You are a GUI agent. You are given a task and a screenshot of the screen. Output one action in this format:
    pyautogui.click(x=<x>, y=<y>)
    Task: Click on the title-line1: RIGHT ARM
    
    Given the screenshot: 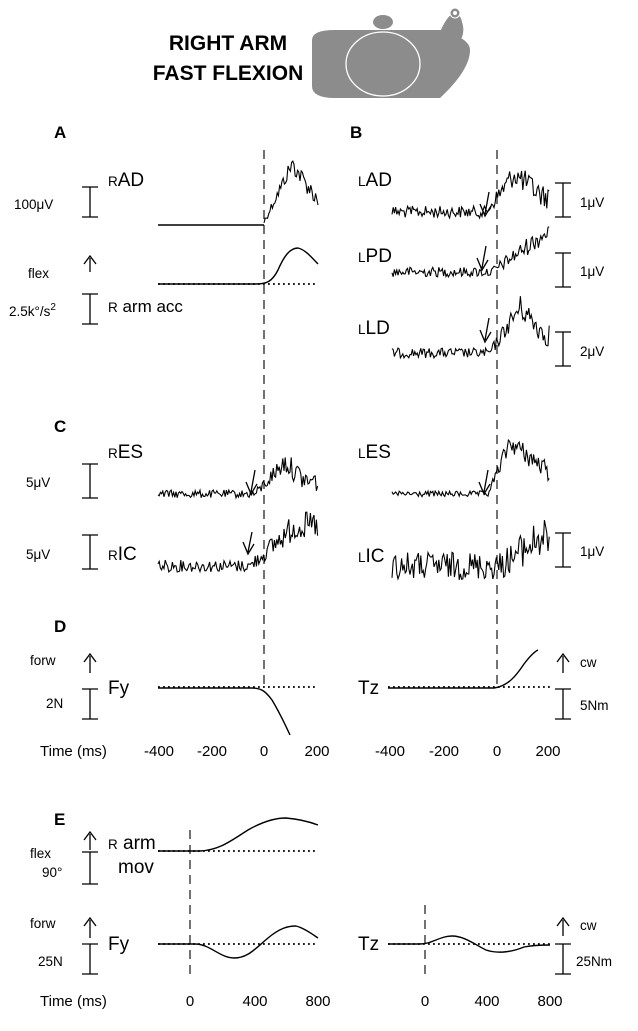 What is the action you would take?
    pyautogui.click(x=228, y=43)
    